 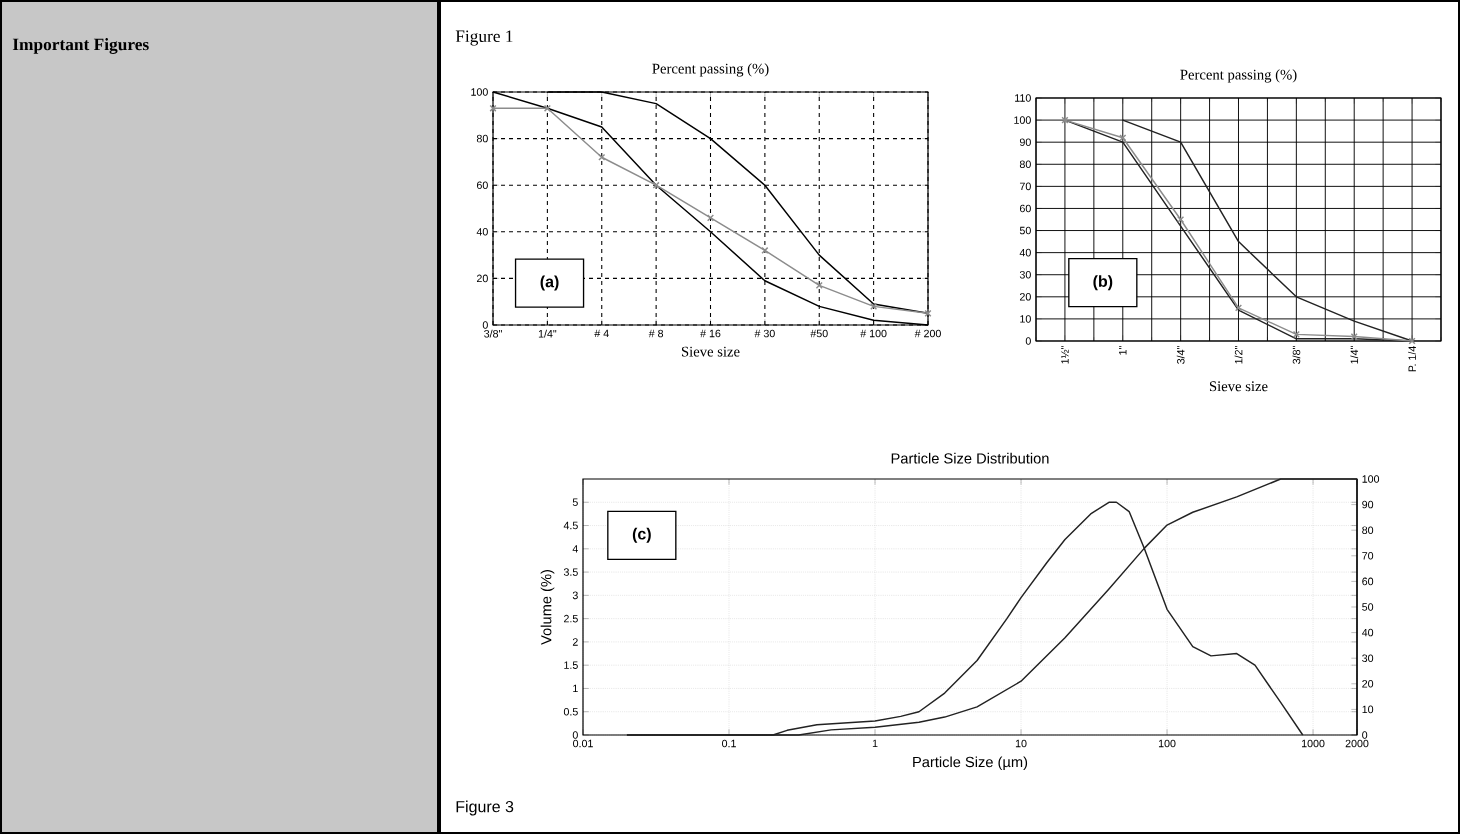 I want to click on y-tick-label: 3.5, so click(x=570, y=572).